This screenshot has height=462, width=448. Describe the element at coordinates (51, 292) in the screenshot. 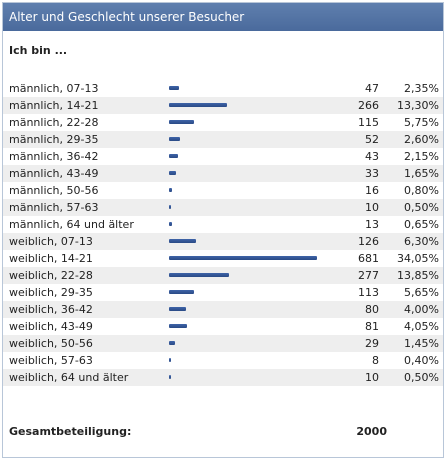

I see `row-label: weiblich, 29-35` at that location.